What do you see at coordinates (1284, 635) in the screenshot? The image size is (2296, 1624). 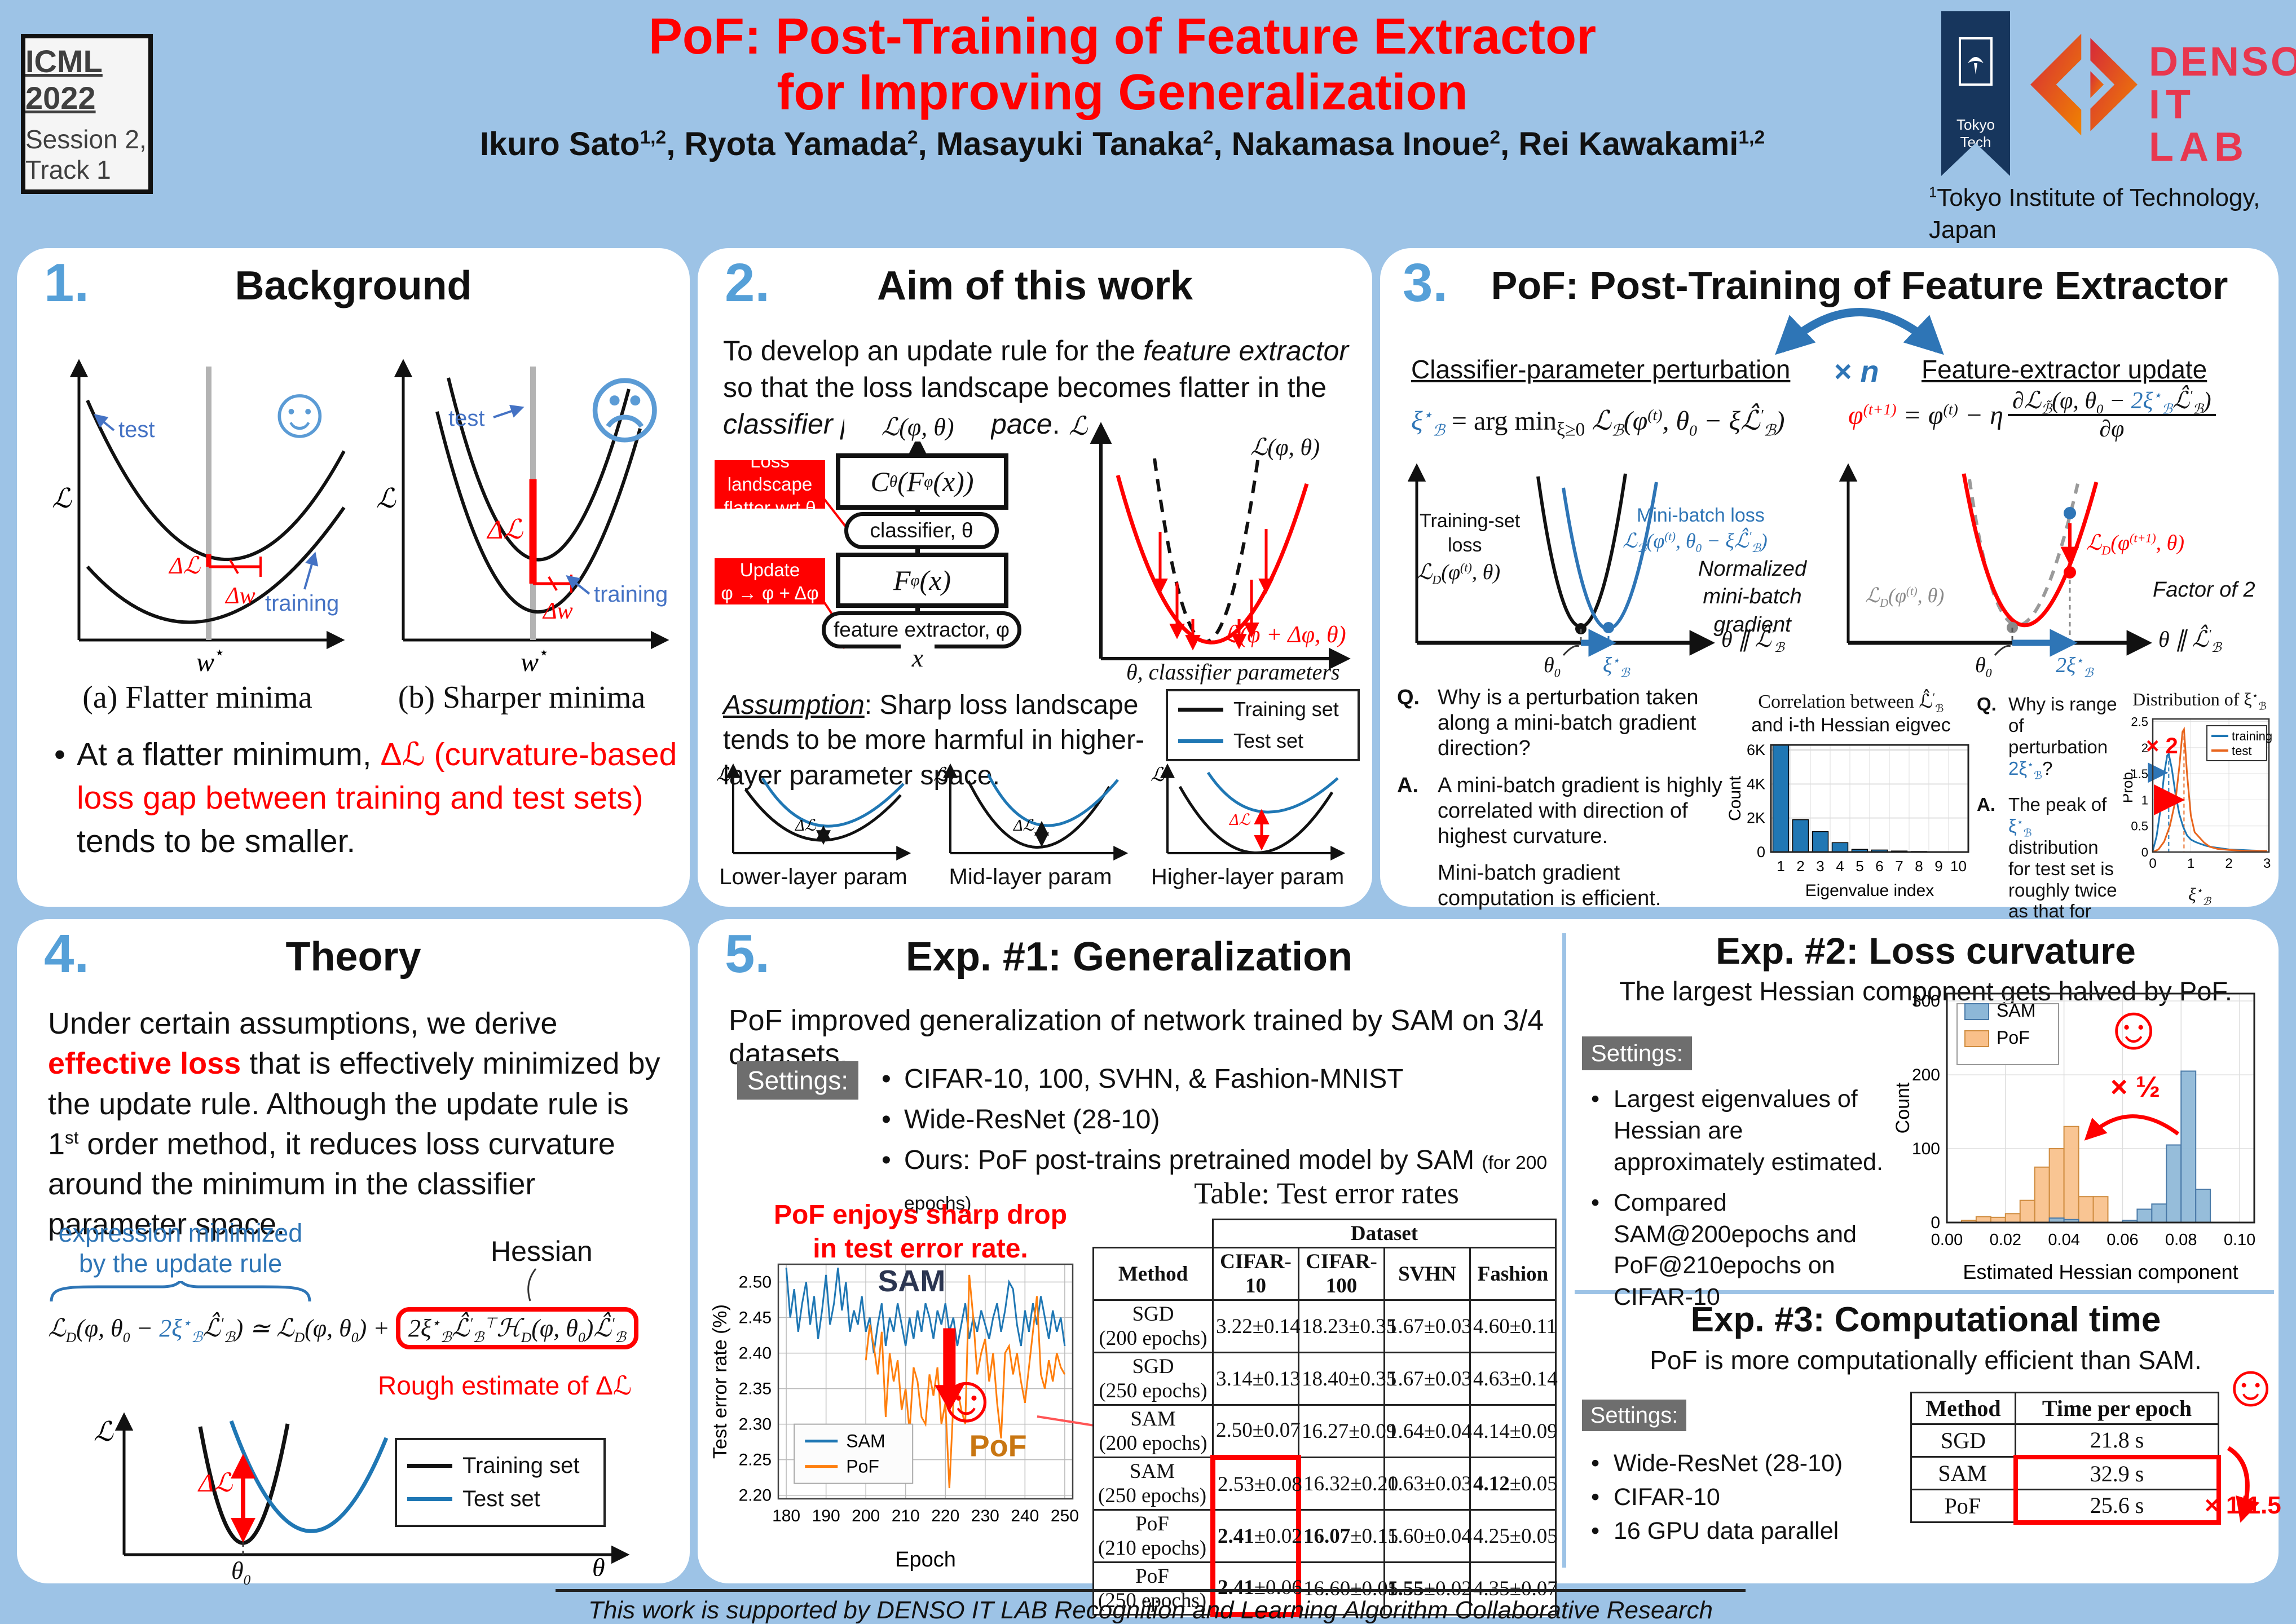 I see `loss-after-label: ℒ(φ + Δφ, θ)` at bounding box center [1284, 635].